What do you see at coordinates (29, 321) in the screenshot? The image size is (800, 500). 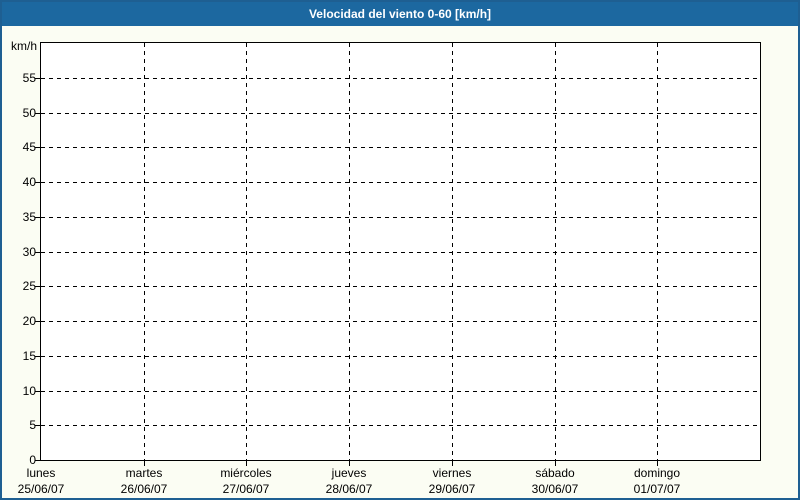 I see `y-tick-label-20: 20` at bounding box center [29, 321].